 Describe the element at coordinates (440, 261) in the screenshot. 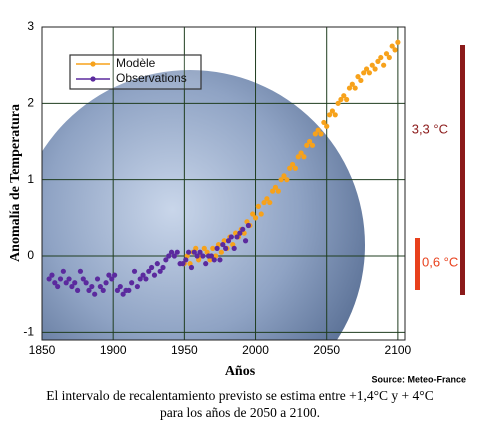

I see `annotation: 0,6 °C` at that location.